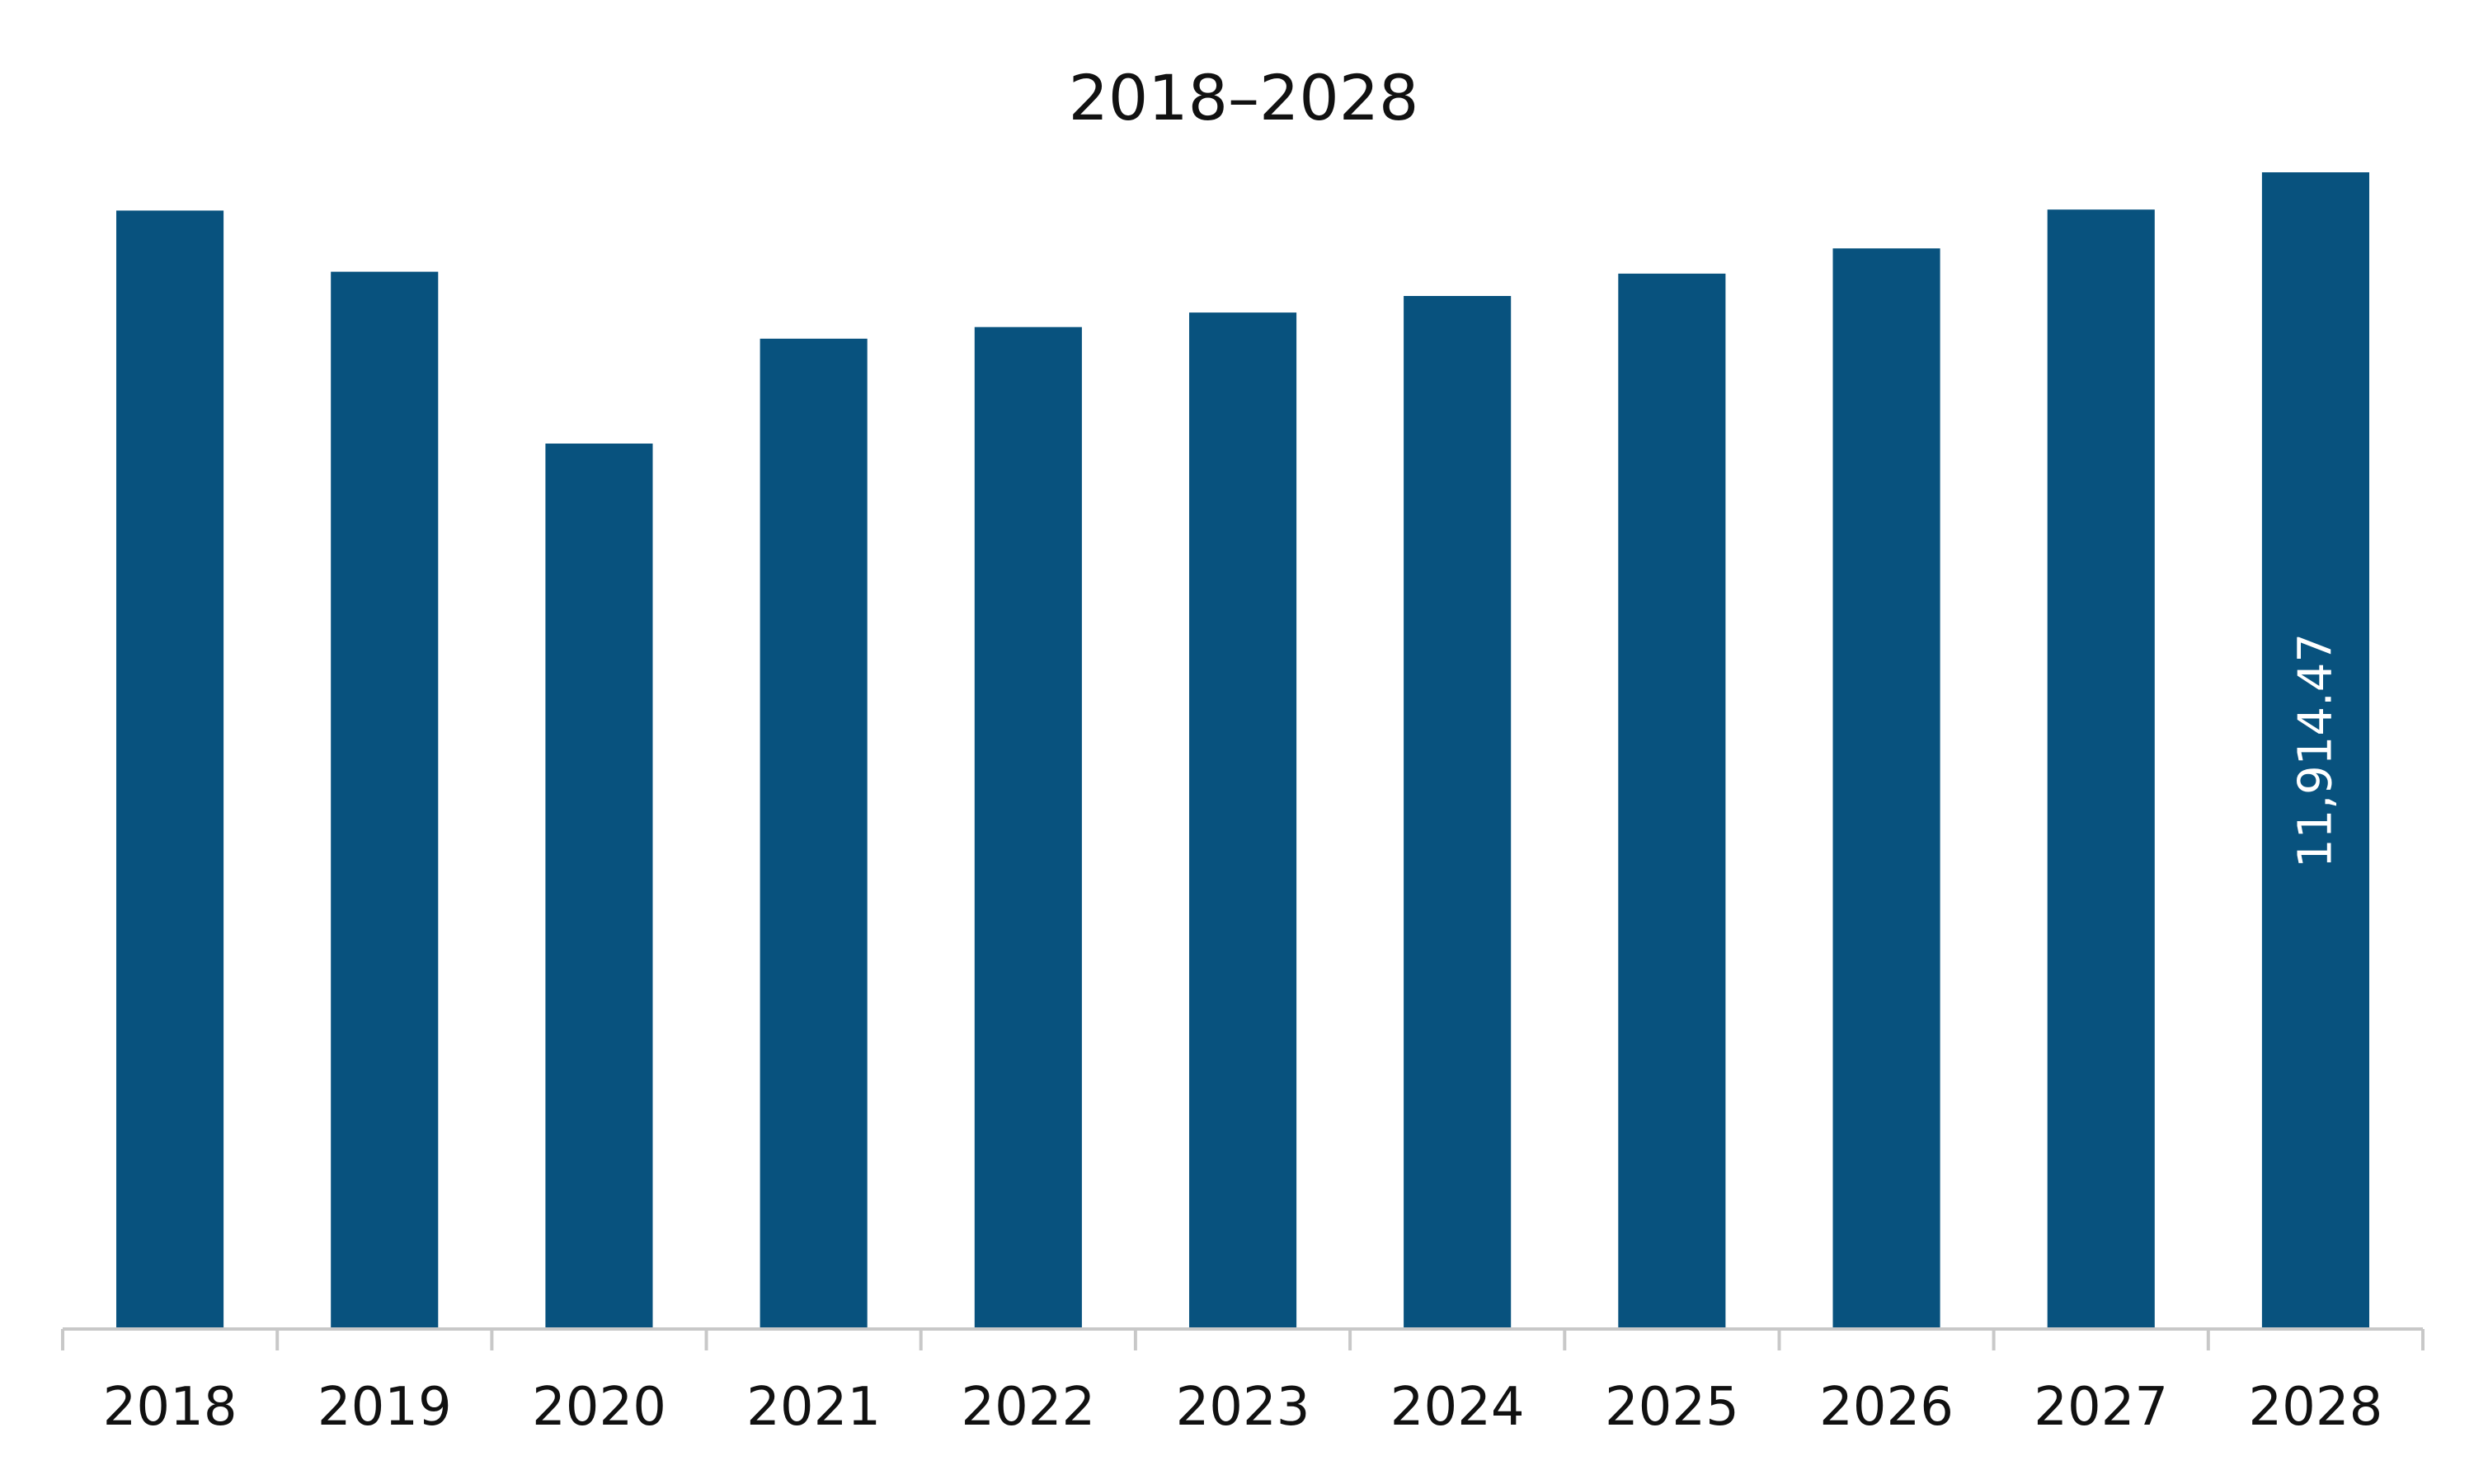 The height and width of the screenshot is (1484, 2474). Describe the element at coordinates (599, 886) in the screenshot. I see `bar-2020` at that location.